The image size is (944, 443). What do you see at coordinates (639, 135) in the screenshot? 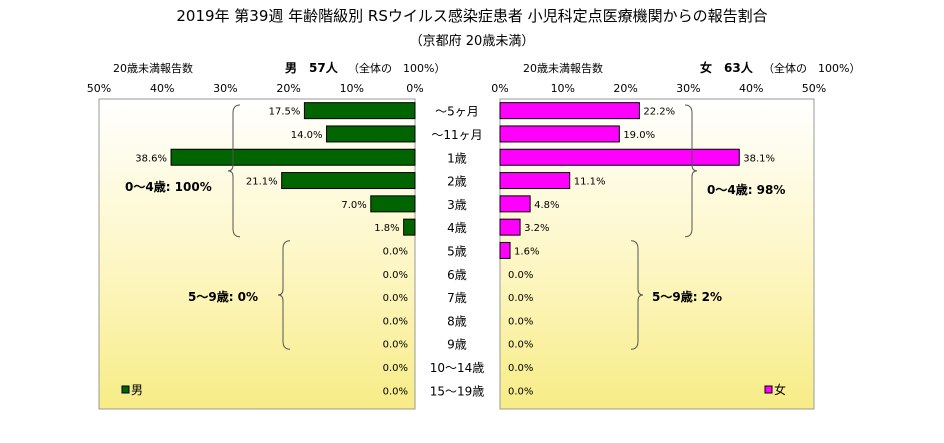
I see `female-data-label: 19.0%` at bounding box center [639, 135].